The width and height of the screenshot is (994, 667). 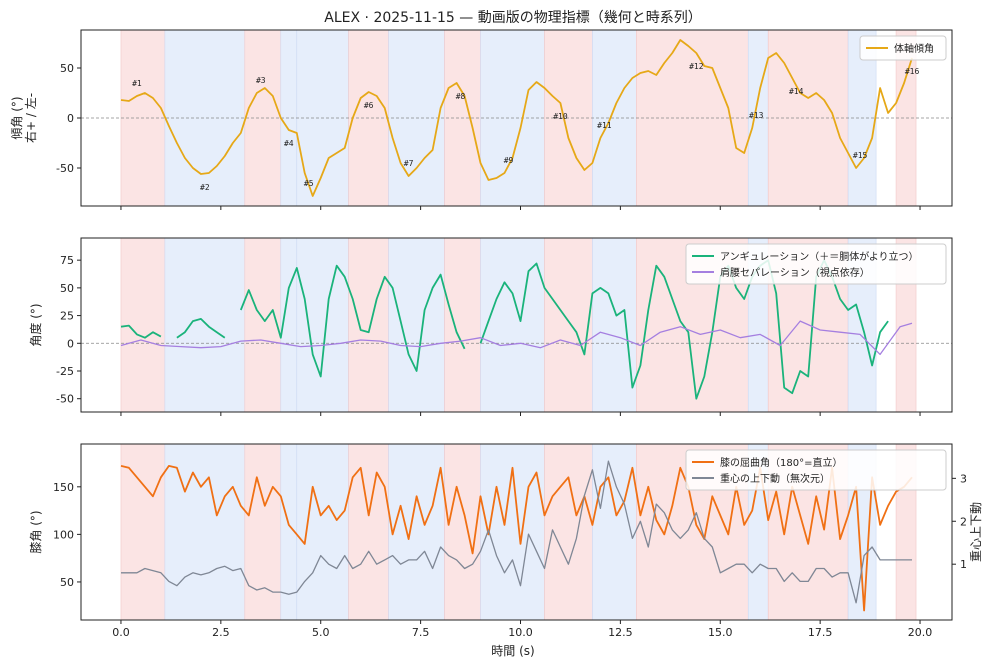 I want to click on y2-tick-label: 3, so click(x=963, y=478).